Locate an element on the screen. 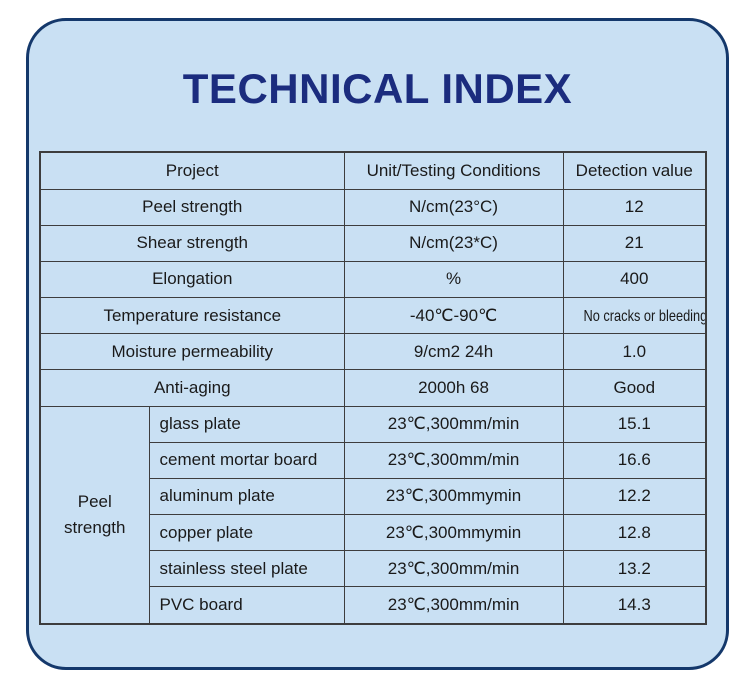 This screenshot has width=750, height=683. value-cell: 1.0 is located at coordinates (634, 352).